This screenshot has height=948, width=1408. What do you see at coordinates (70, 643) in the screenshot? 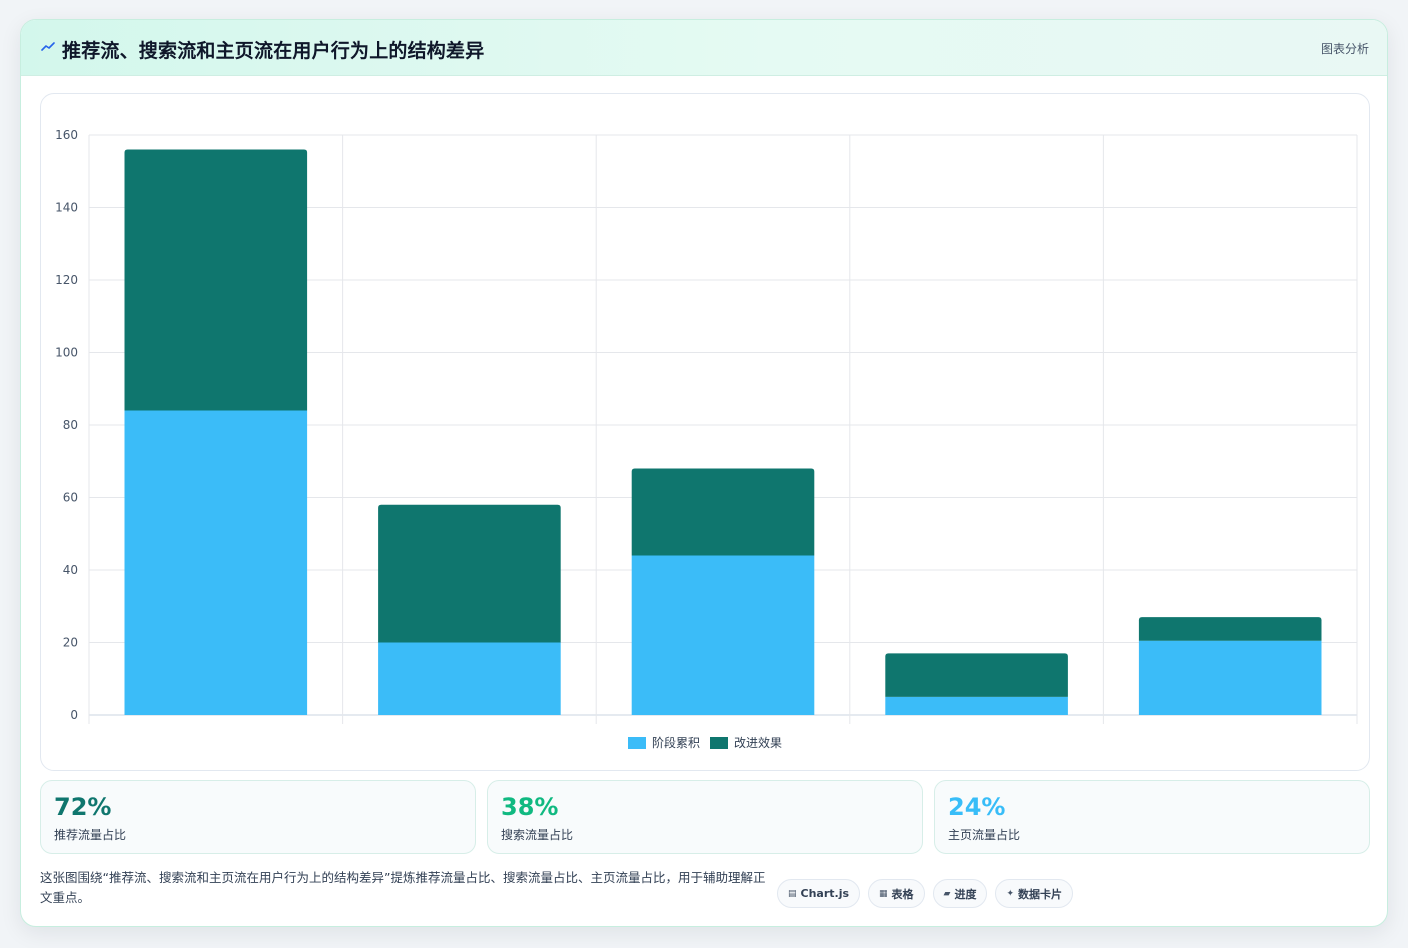
I see `y-tick-label: 20` at bounding box center [70, 643].